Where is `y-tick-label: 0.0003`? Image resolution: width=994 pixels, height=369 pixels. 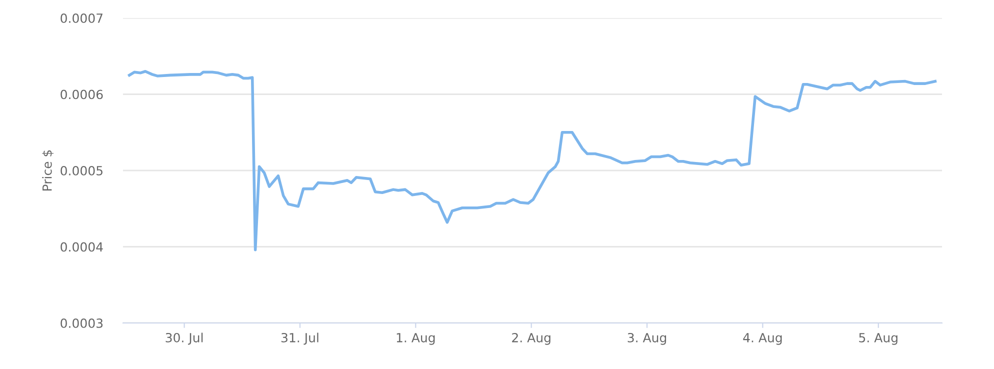
y-tick-label: 0.0003 is located at coordinates (81, 323).